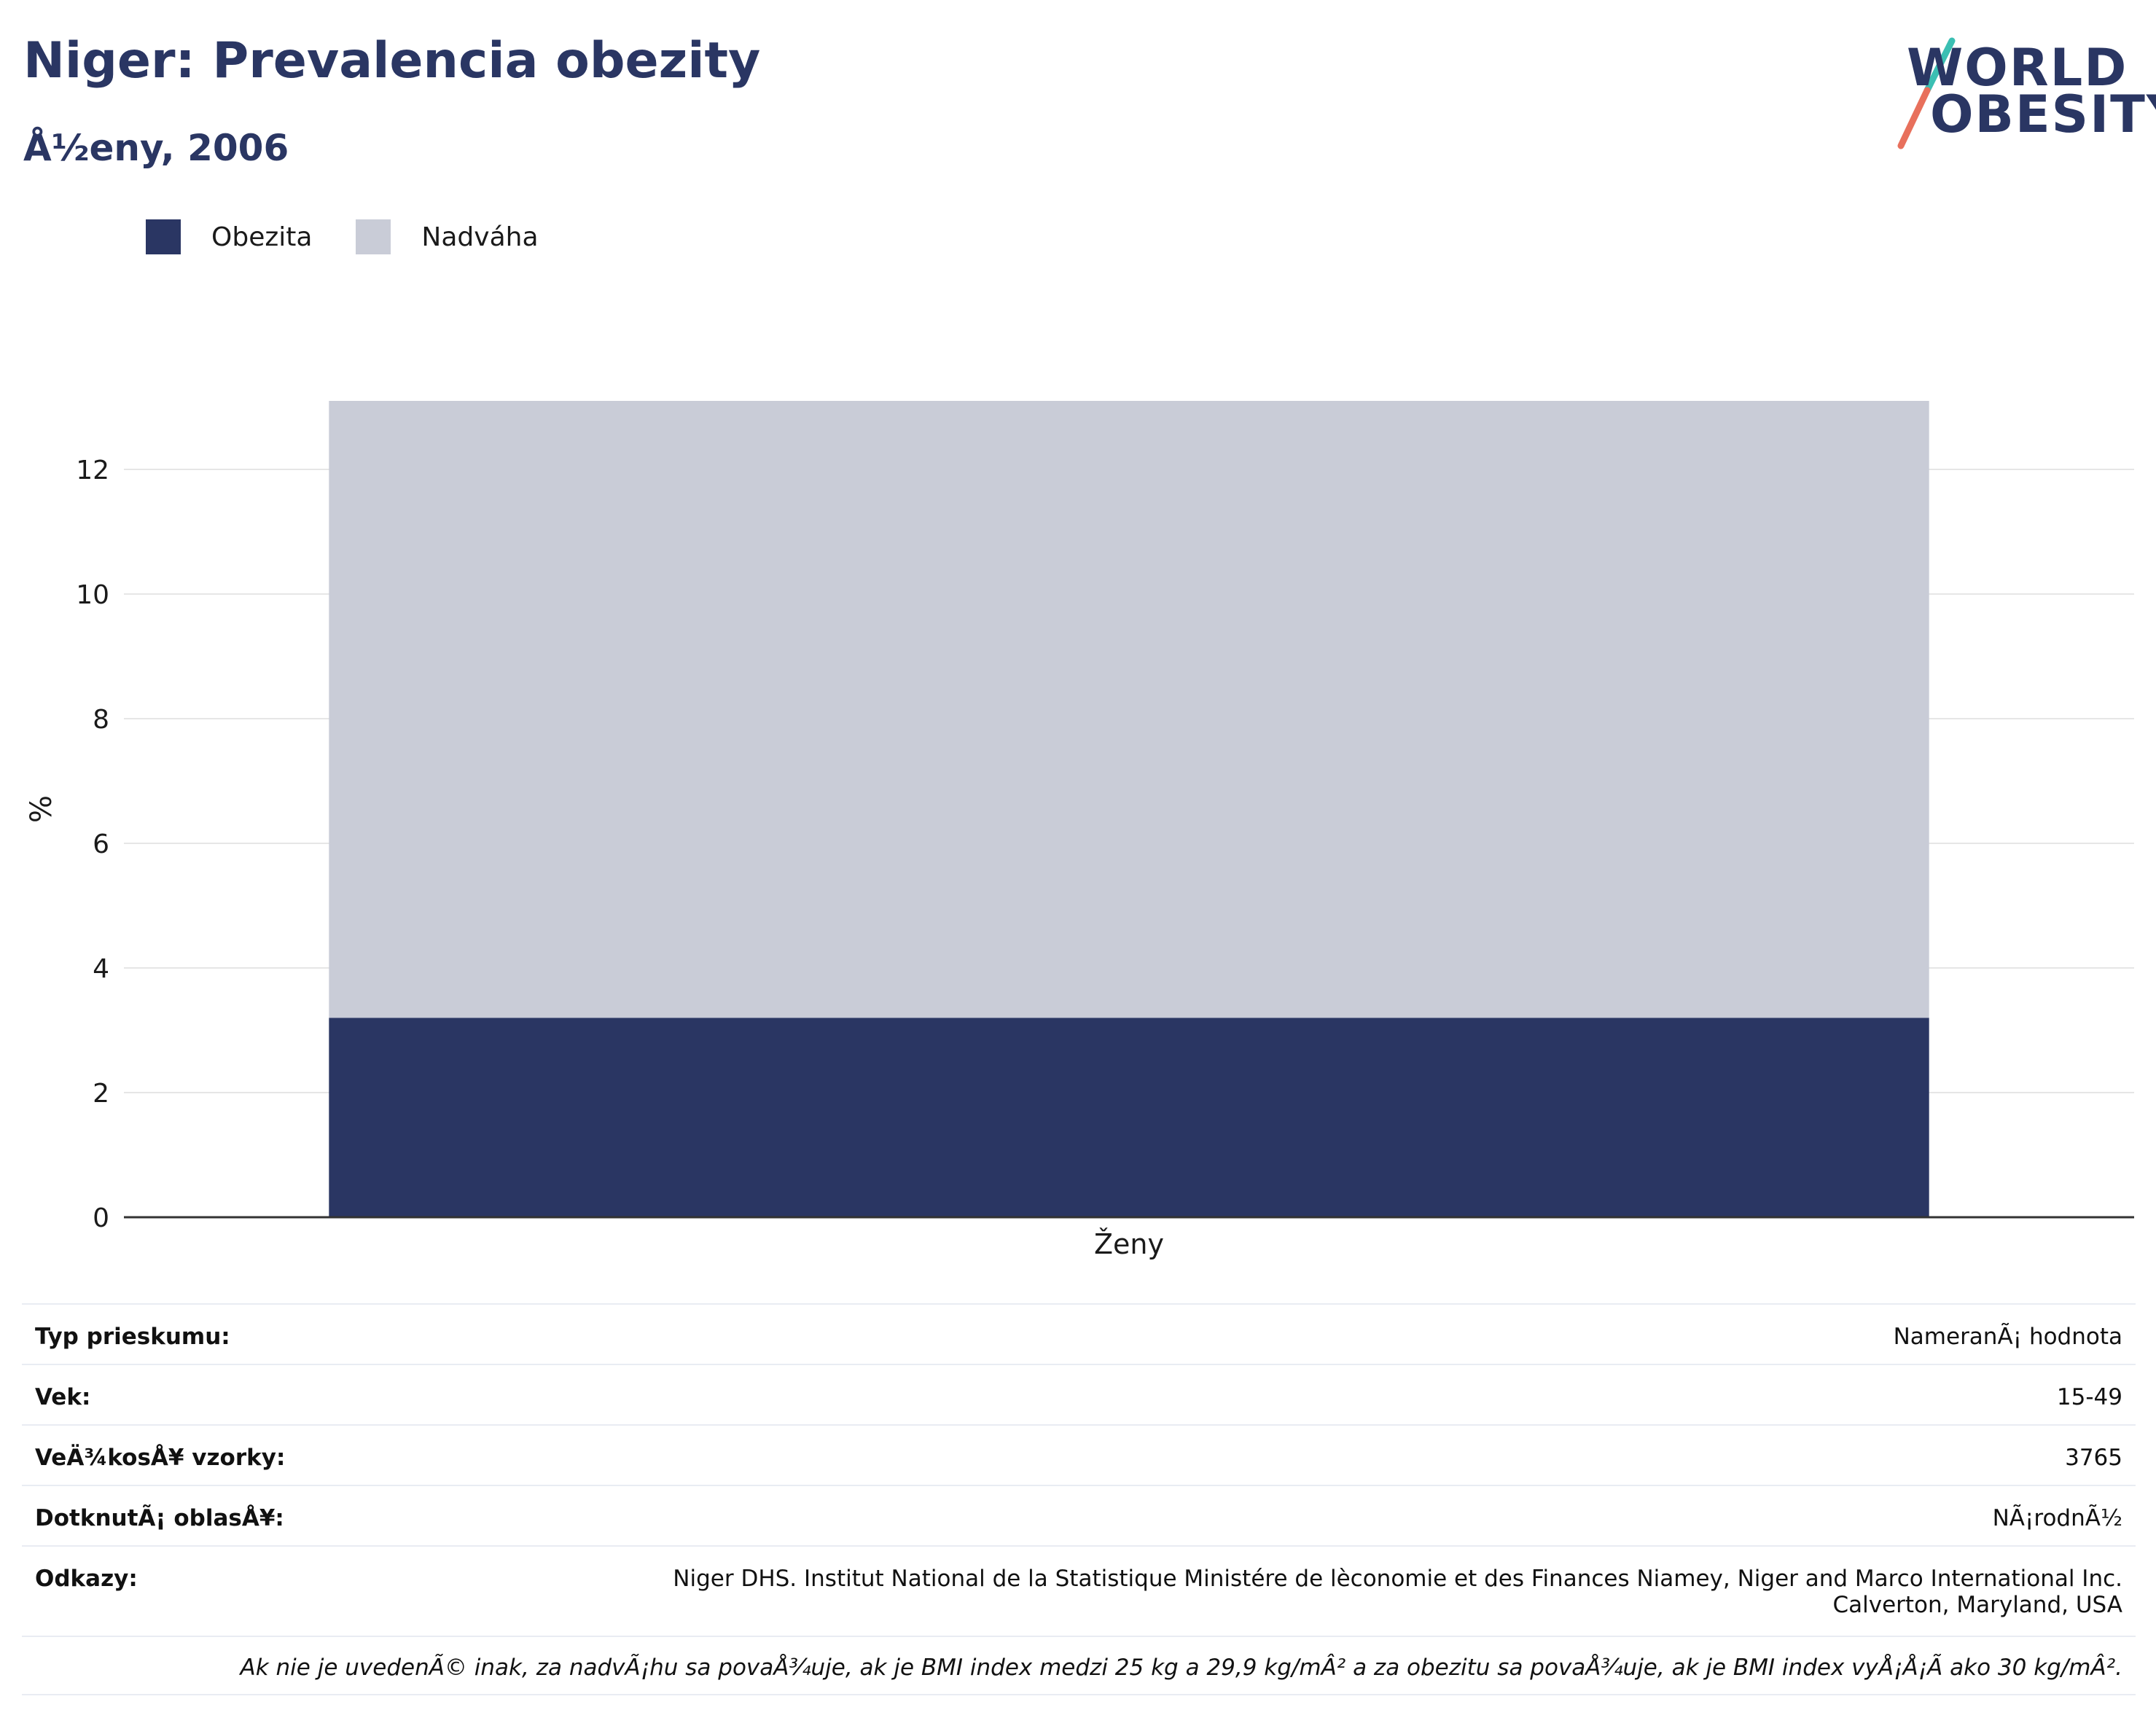  I want to click on reference-line-2: Calverton, Maryland, USA, so click(1977, 1605).